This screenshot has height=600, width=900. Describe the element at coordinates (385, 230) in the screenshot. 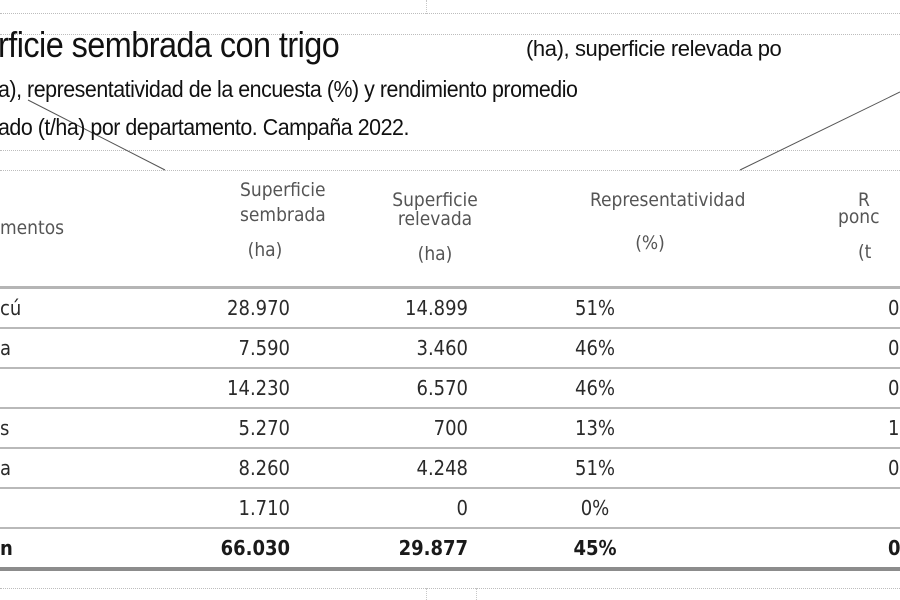

I see `header-superficie-relevada: Superficie relevada (ha)` at that location.